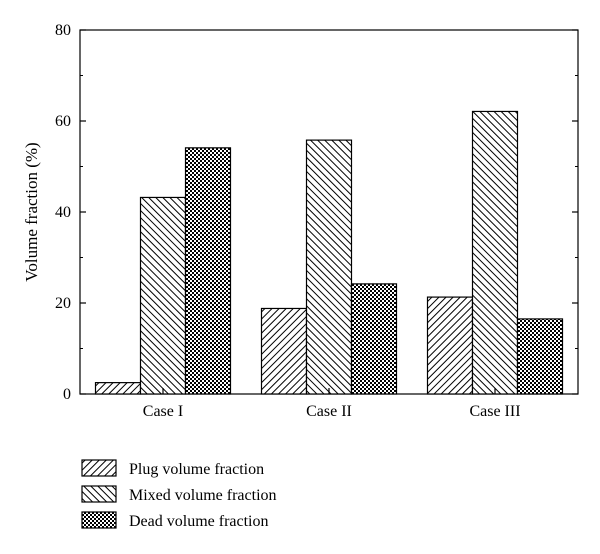 Image resolution: width=600 pixels, height=554 pixels. I want to click on bar-mixed-volume-fraction-case-i, so click(163, 295).